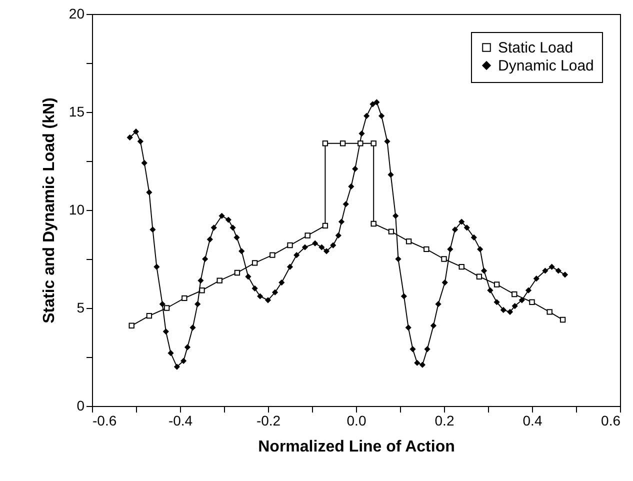 This screenshot has height=481, width=633. What do you see at coordinates (49, 211) in the screenshot?
I see `y-axis-title: Static and Dynamic Load (kN)` at bounding box center [49, 211].